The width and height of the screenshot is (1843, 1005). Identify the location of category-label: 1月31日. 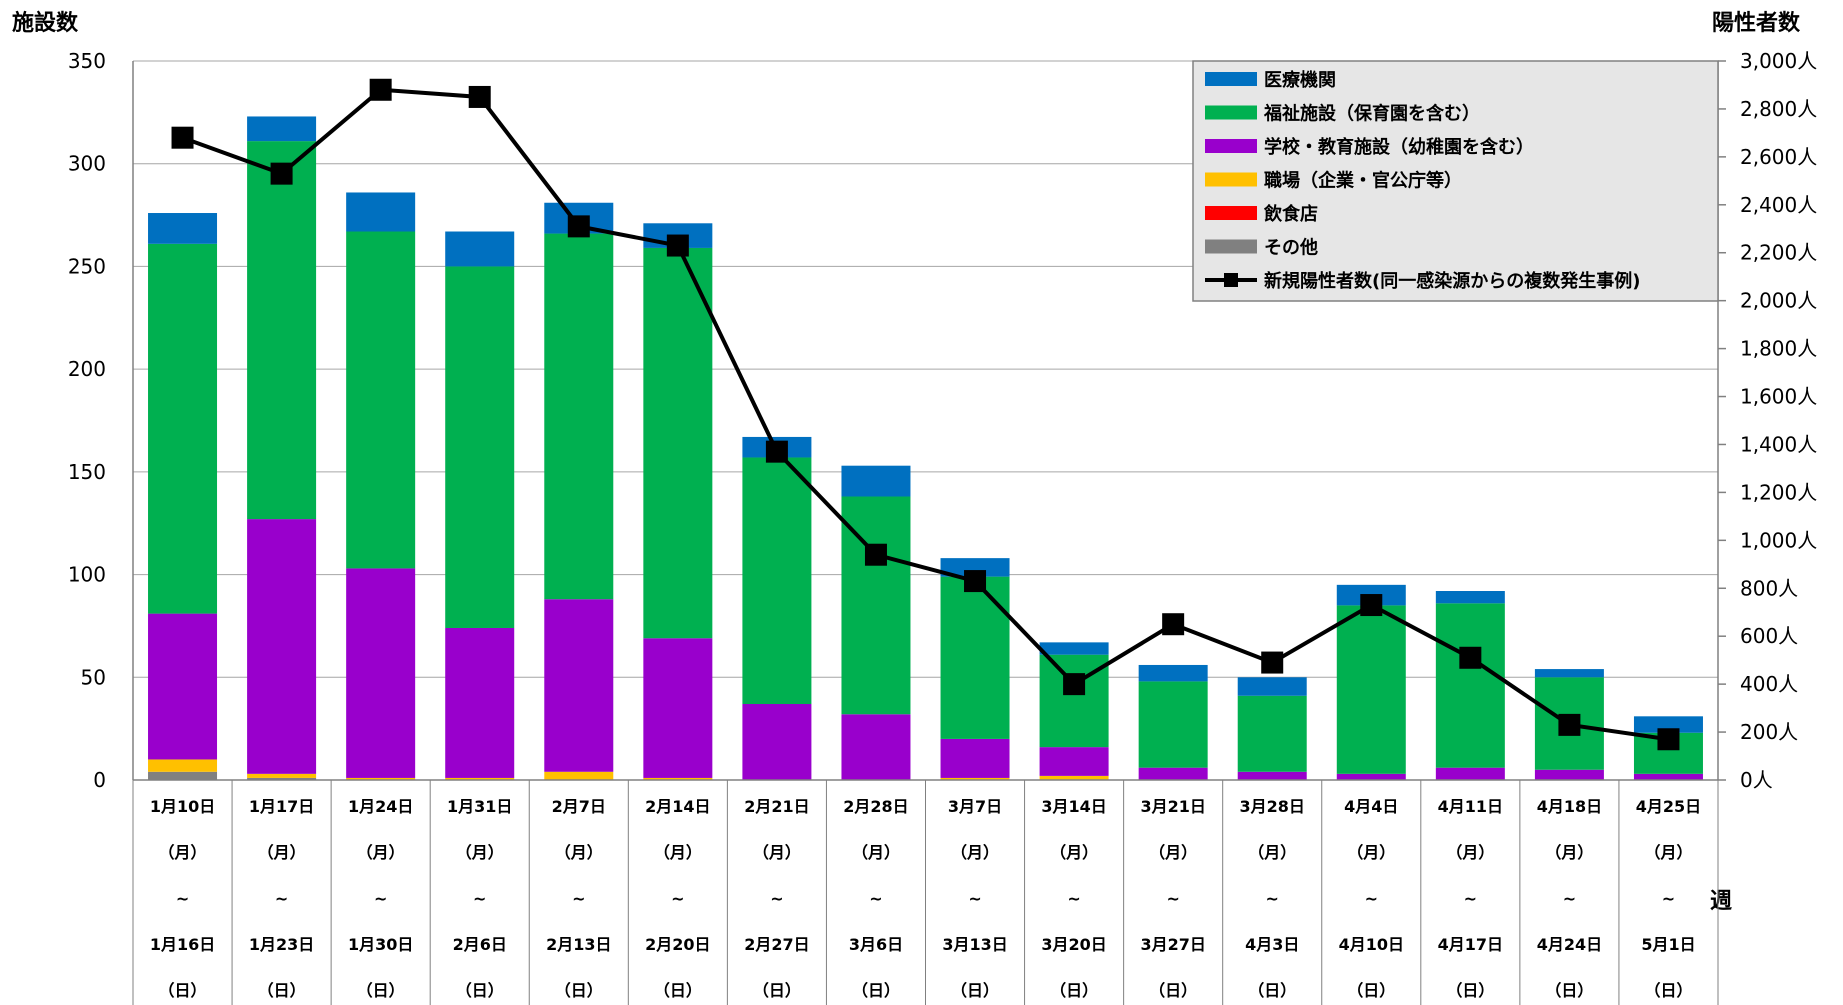
(479, 806).